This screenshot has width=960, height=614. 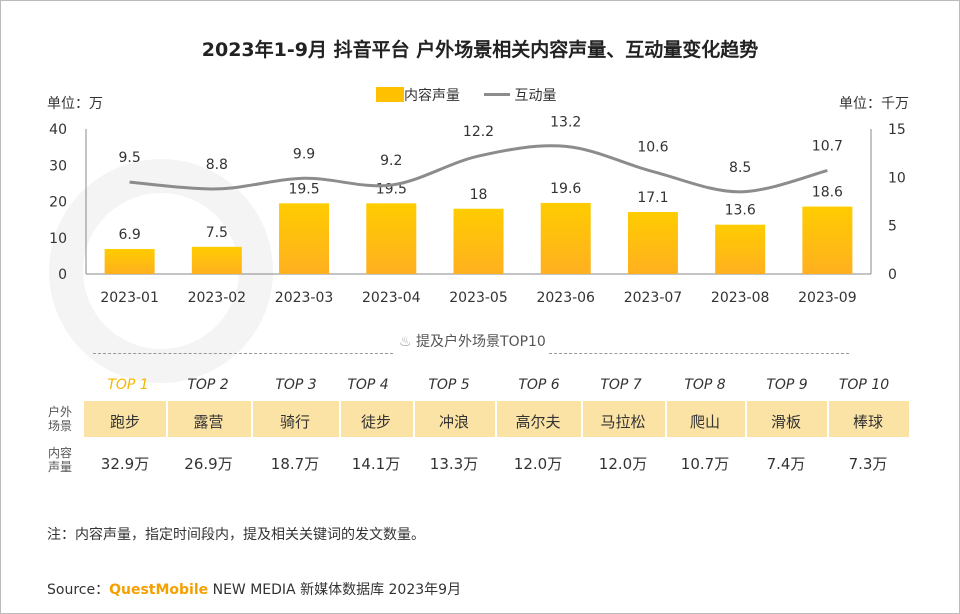 What do you see at coordinates (58, 166) in the screenshot?
I see `left-tick-label: 30` at bounding box center [58, 166].